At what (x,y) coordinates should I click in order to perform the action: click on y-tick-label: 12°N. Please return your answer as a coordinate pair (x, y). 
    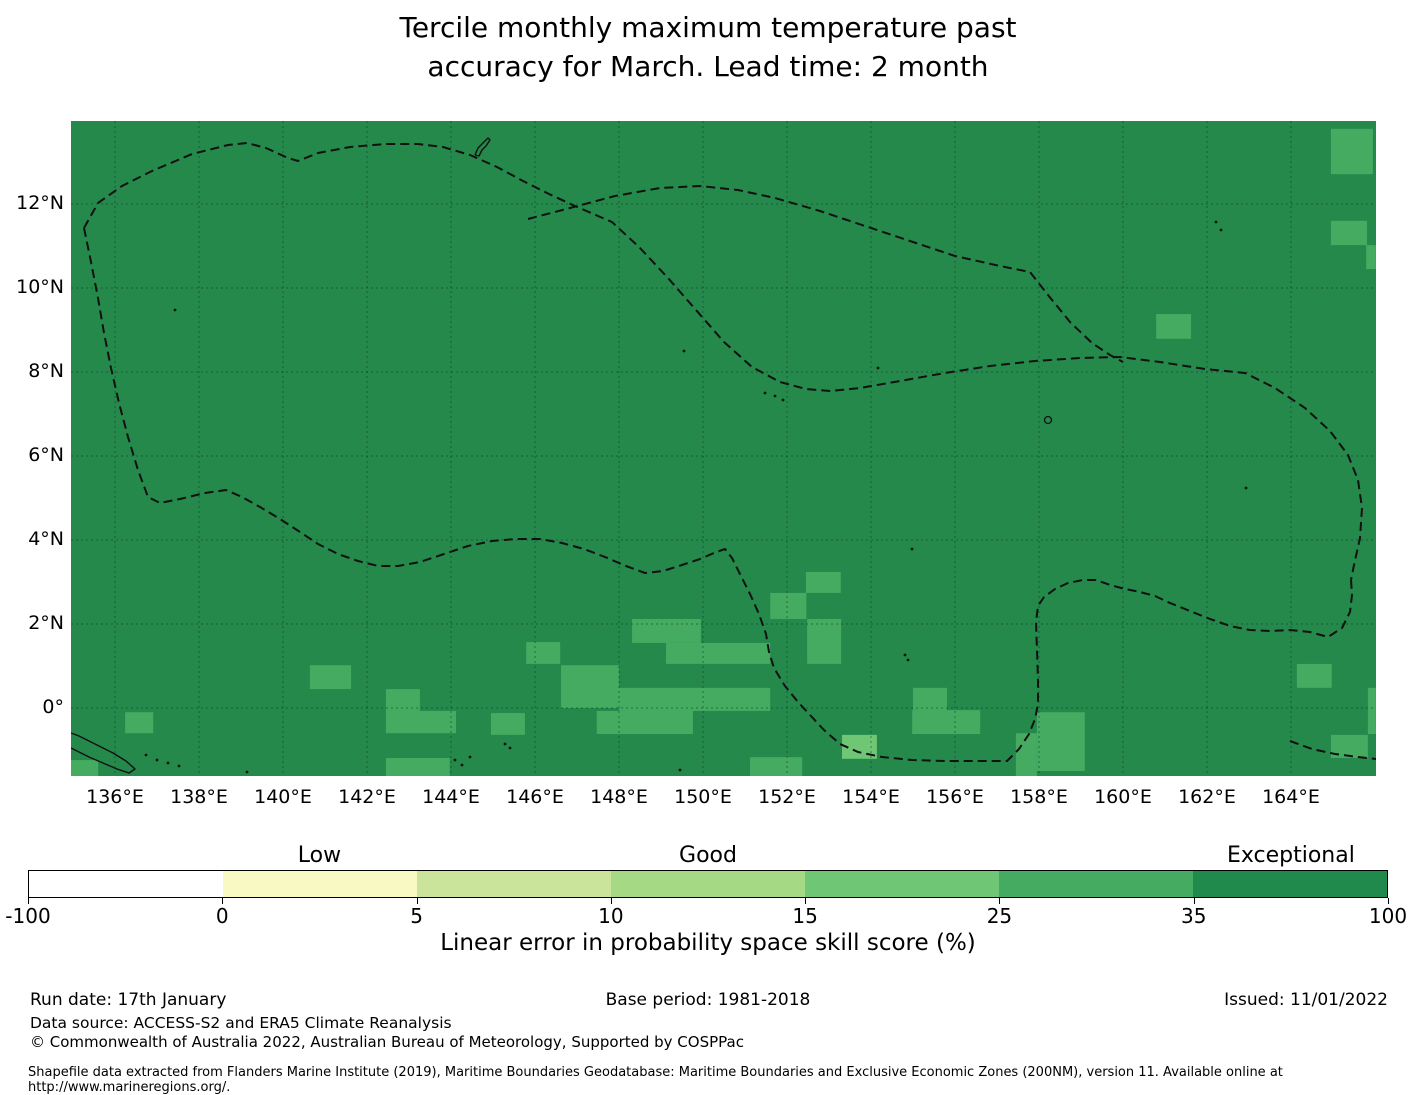
    Looking at the image, I should click on (40, 202).